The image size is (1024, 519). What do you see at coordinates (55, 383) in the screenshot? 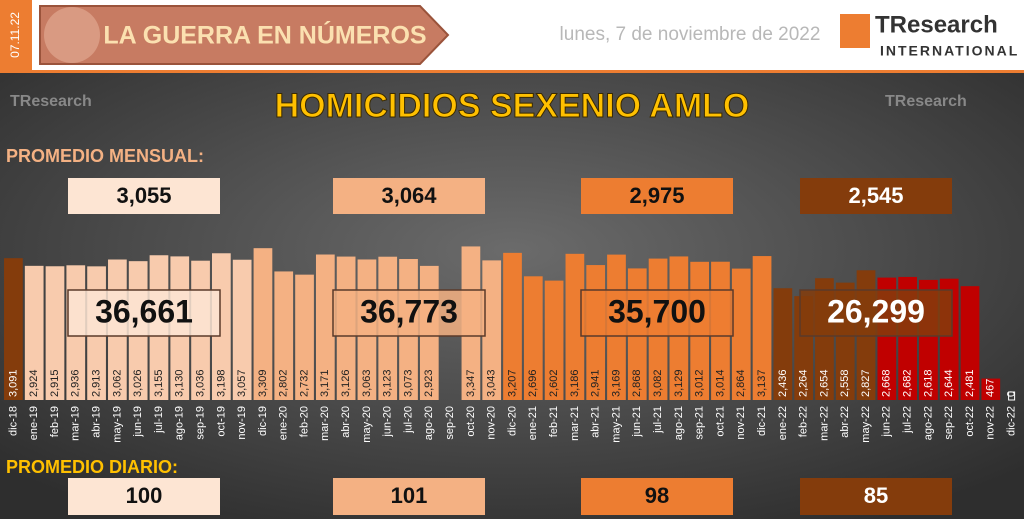
I see `value-label: 2,915` at bounding box center [55, 383].